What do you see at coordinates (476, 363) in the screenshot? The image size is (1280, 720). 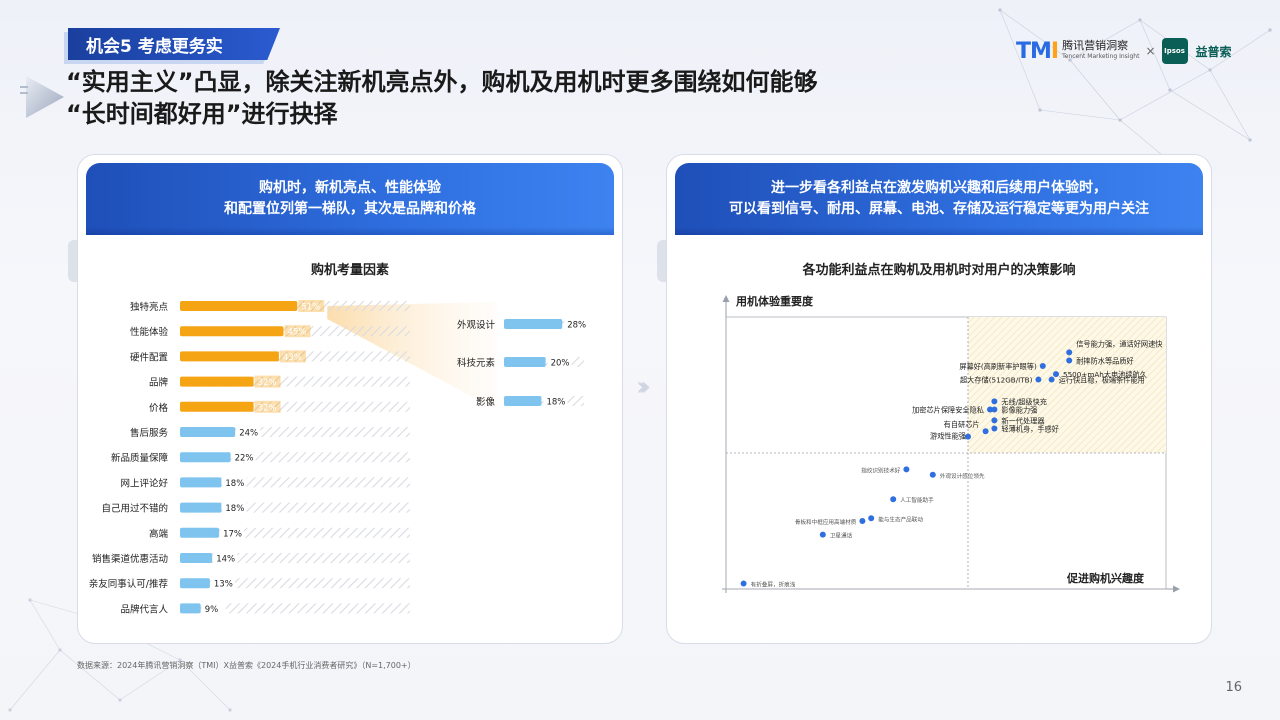 I see `sub-bar-category-label: 科技元素` at bounding box center [476, 363].